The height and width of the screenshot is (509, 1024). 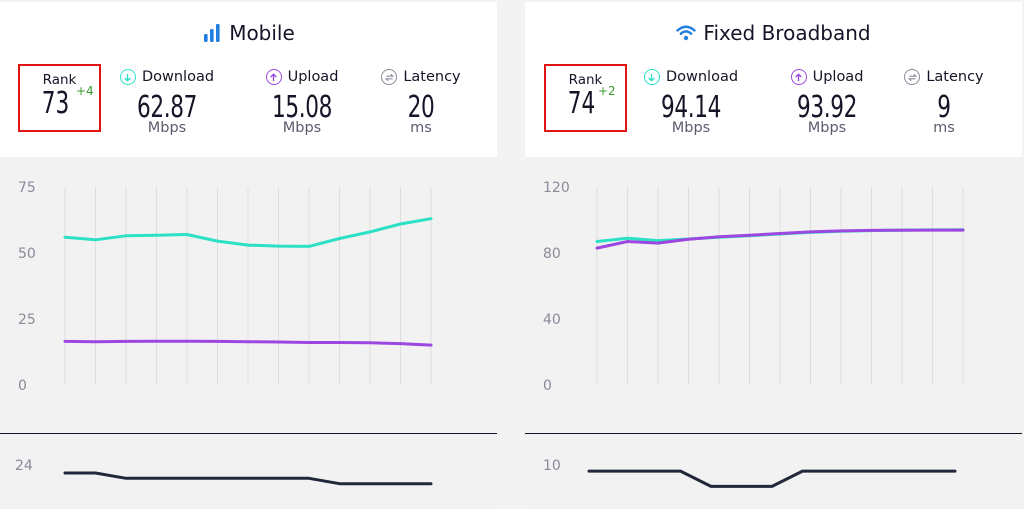 What do you see at coordinates (262, 33) in the screenshot?
I see `panel-title-text: Mobile` at bounding box center [262, 33].